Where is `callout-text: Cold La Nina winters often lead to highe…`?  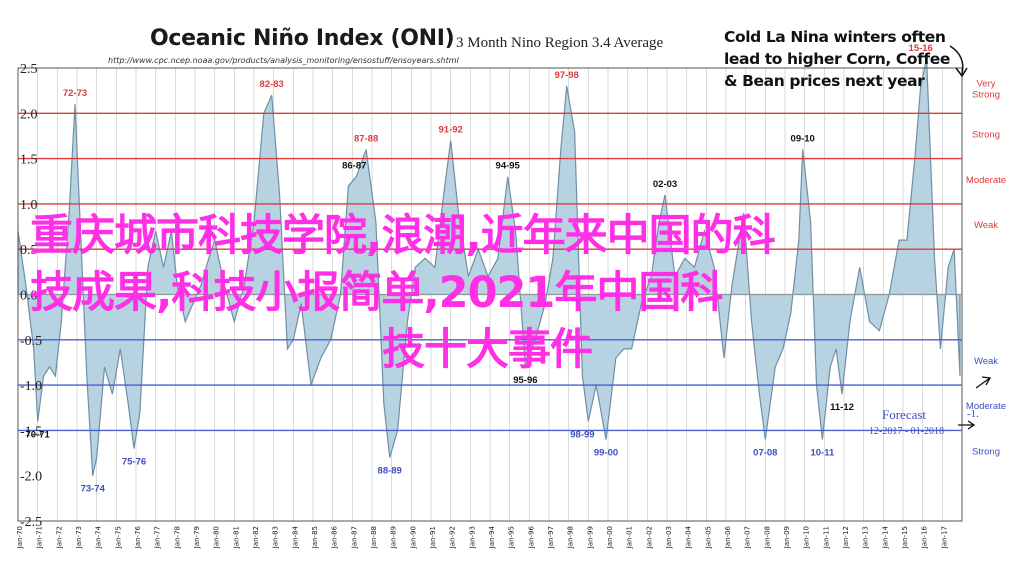 callout-text: Cold La Nina winters often lead to highe… is located at coordinates (842, 59).